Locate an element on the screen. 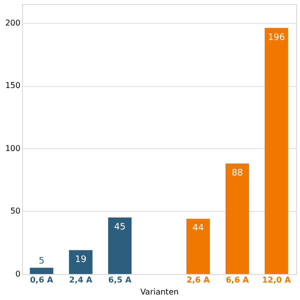 The image size is (300, 300). y-tick-label: 200 is located at coordinates (12, 23).